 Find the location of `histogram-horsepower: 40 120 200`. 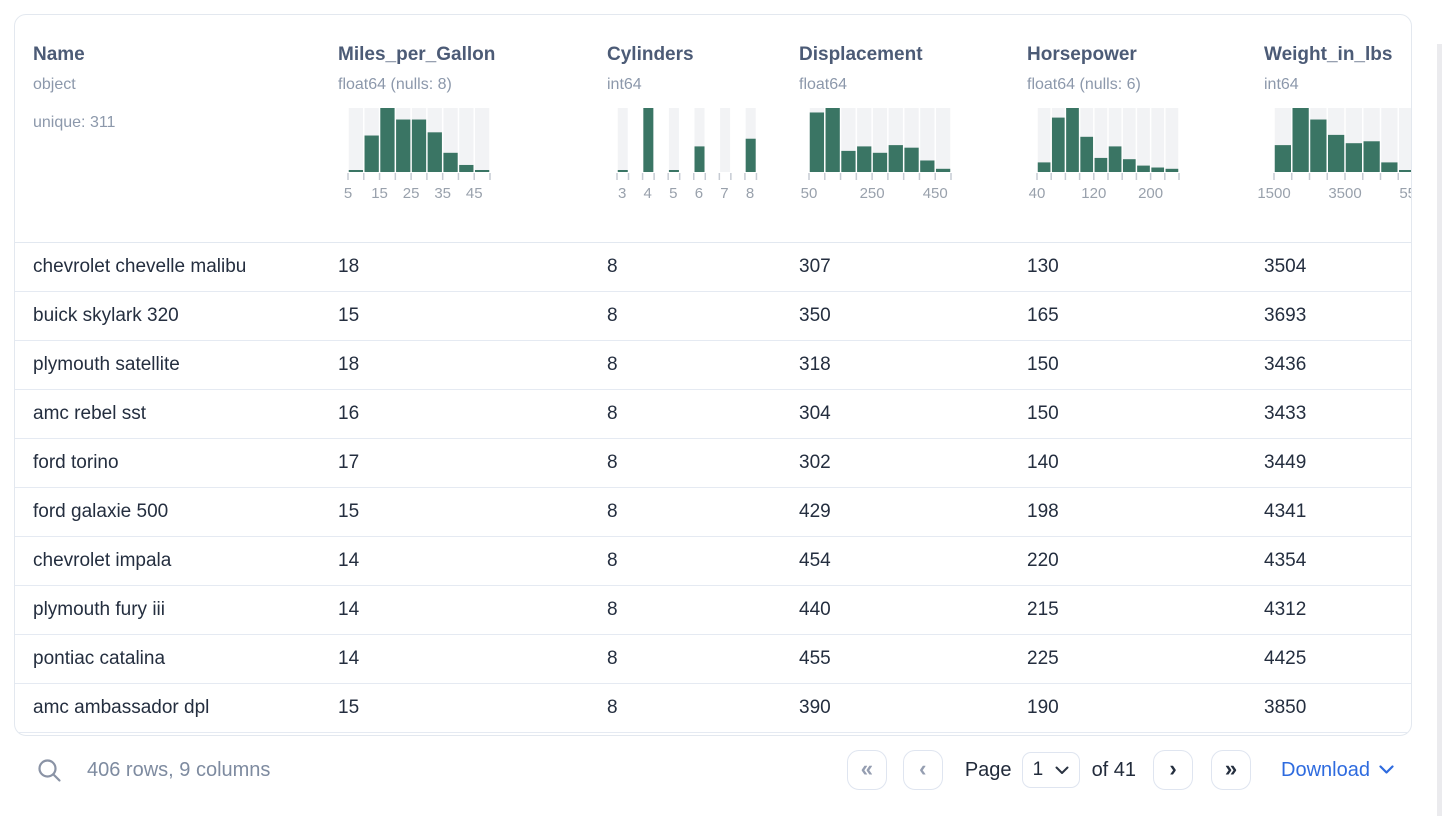

histogram-horsepower: 40 120 200 is located at coordinates (1137, 155).